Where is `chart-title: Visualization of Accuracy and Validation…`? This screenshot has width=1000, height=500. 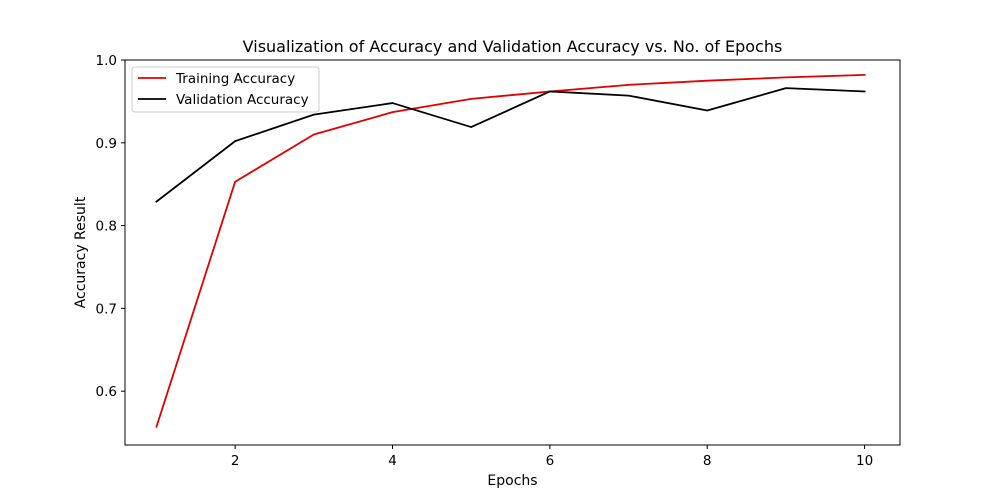 chart-title: Visualization of Accuracy and Validation… is located at coordinates (513, 46).